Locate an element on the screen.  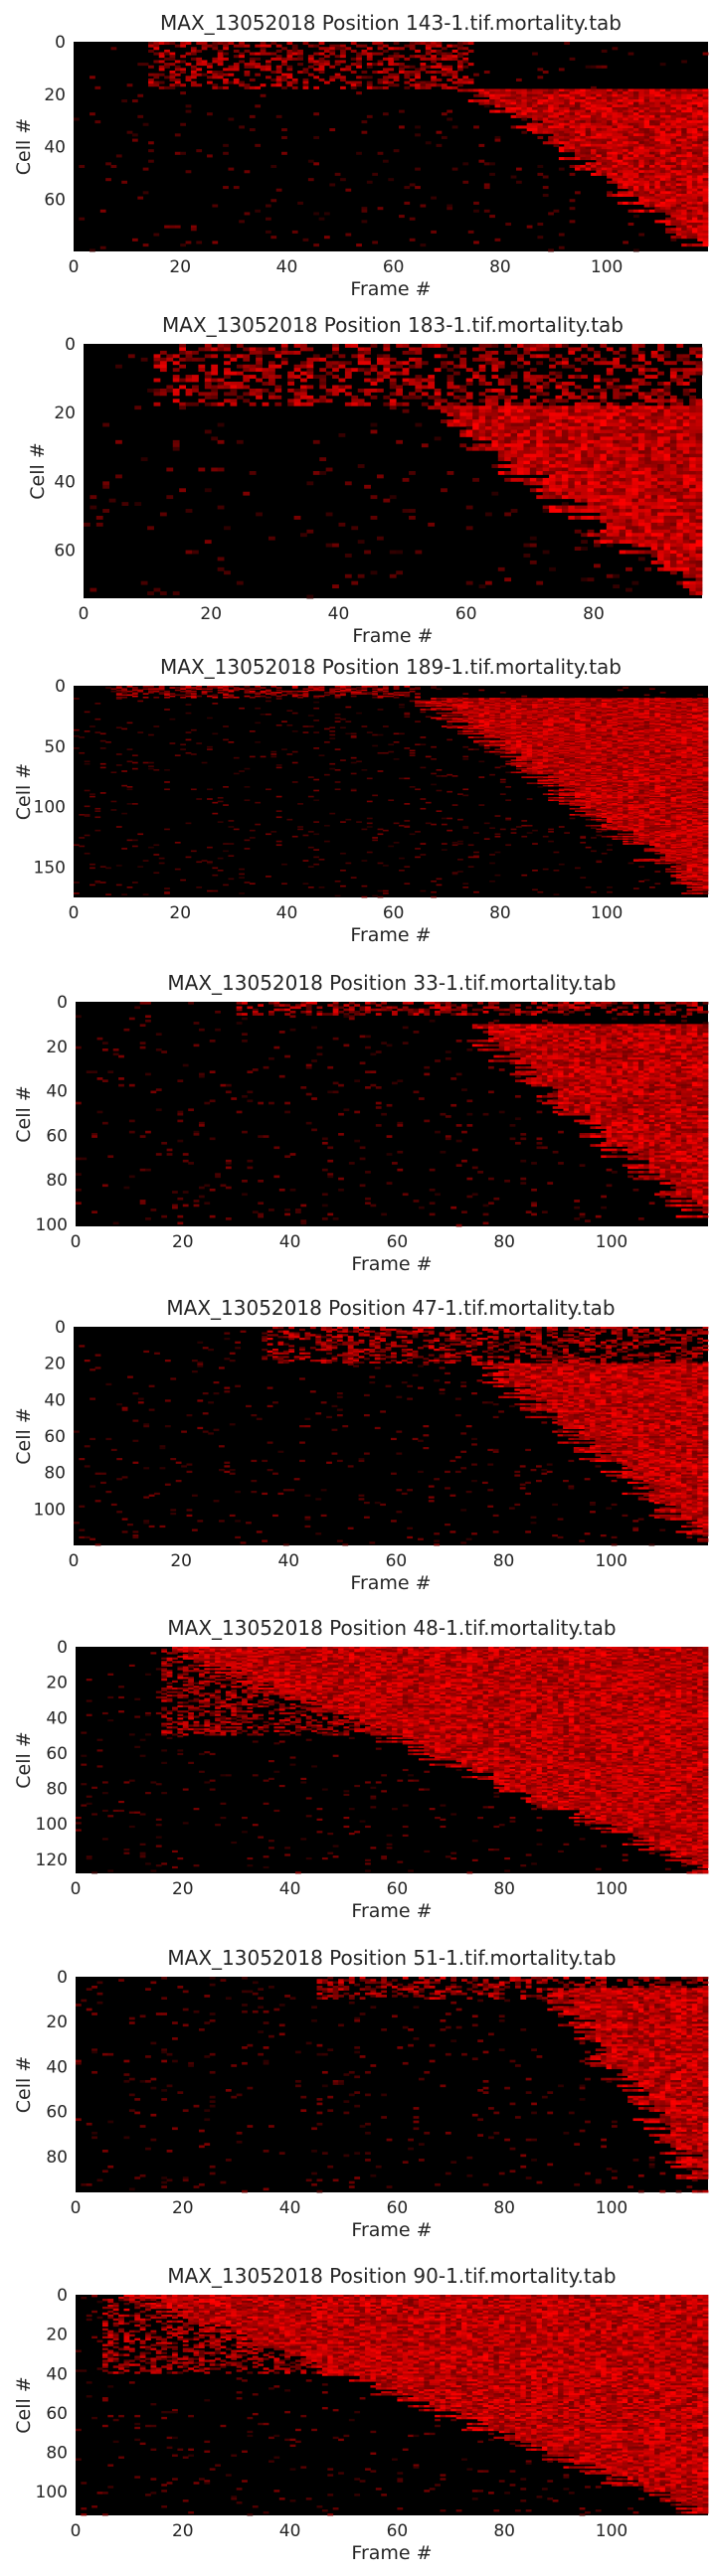
x-tick-label: 20 is located at coordinates (180, 267).